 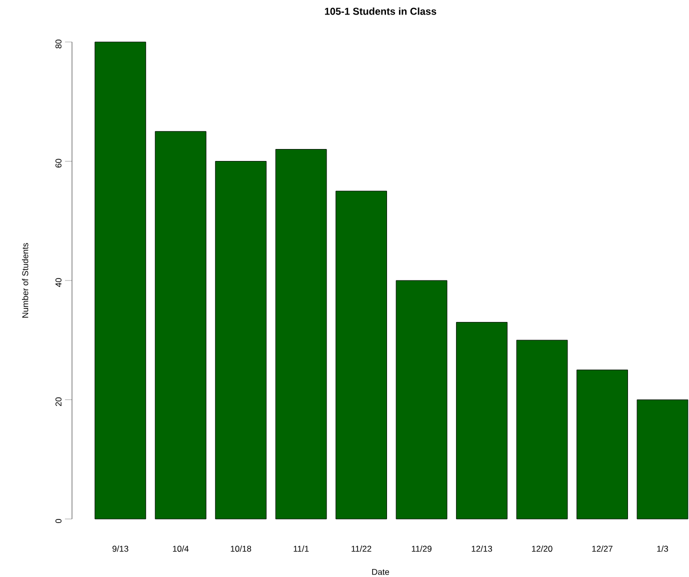 What do you see at coordinates (380, 11) in the screenshot?
I see `chart-title: 105-1 Students in Class` at bounding box center [380, 11].